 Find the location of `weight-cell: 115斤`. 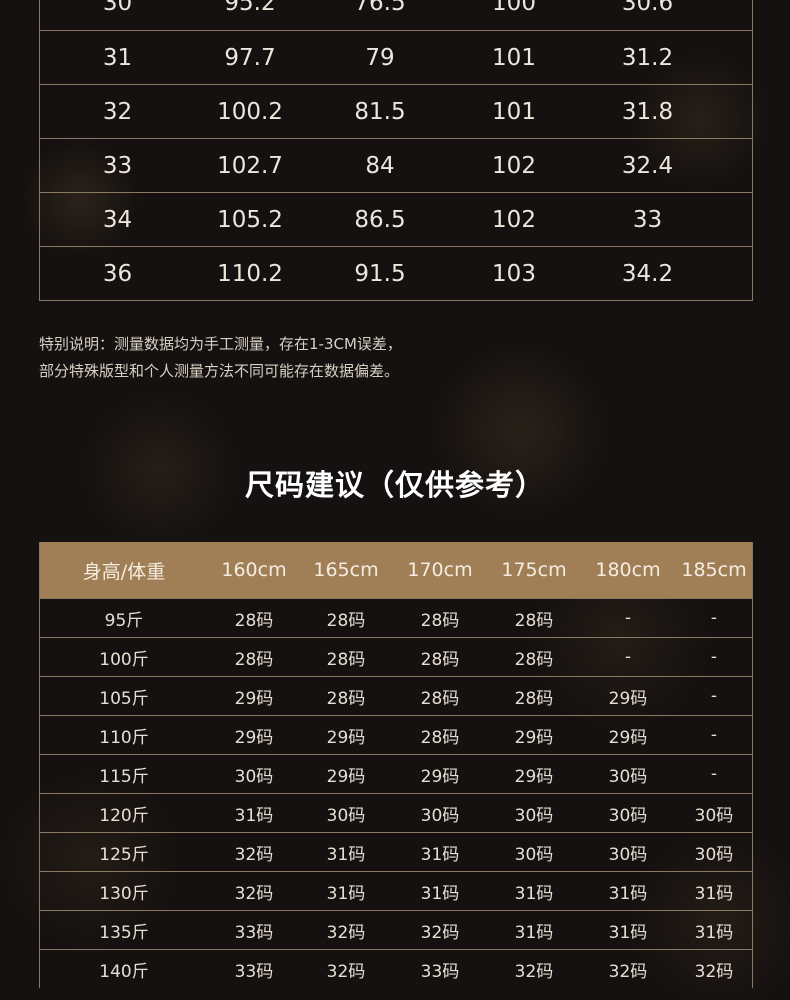

weight-cell: 115斤 is located at coordinates (124, 776).